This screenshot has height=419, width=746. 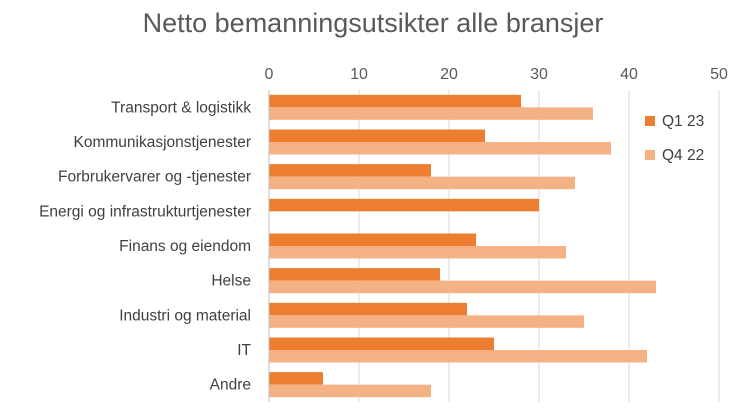 I want to click on y-tick-label: Andre, so click(x=230, y=385).